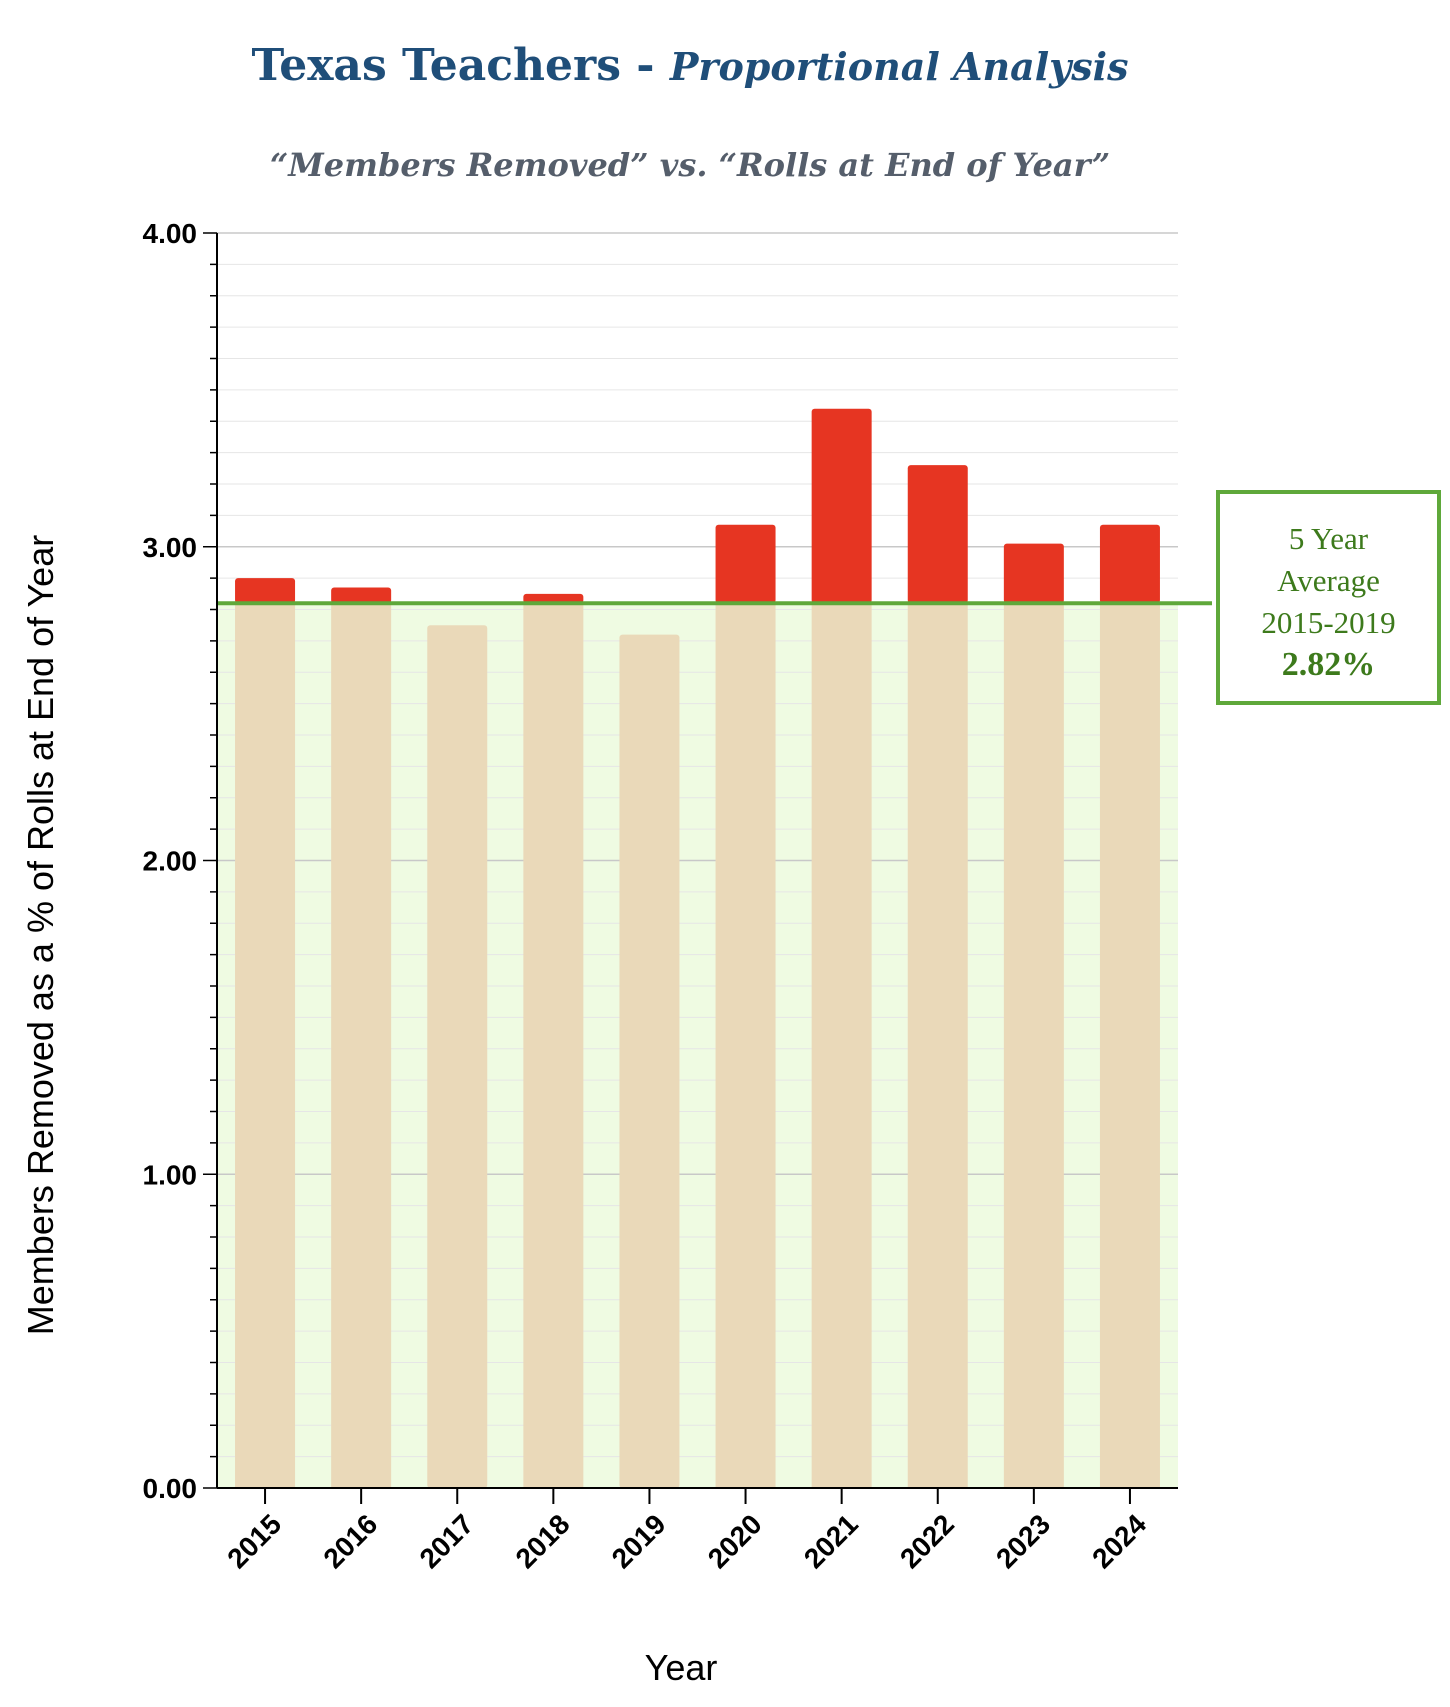 This screenshot has height=1707, width=1450. I want to click on chart-title: Texas Teachers - Proportional Analysis, so click(690, 65).